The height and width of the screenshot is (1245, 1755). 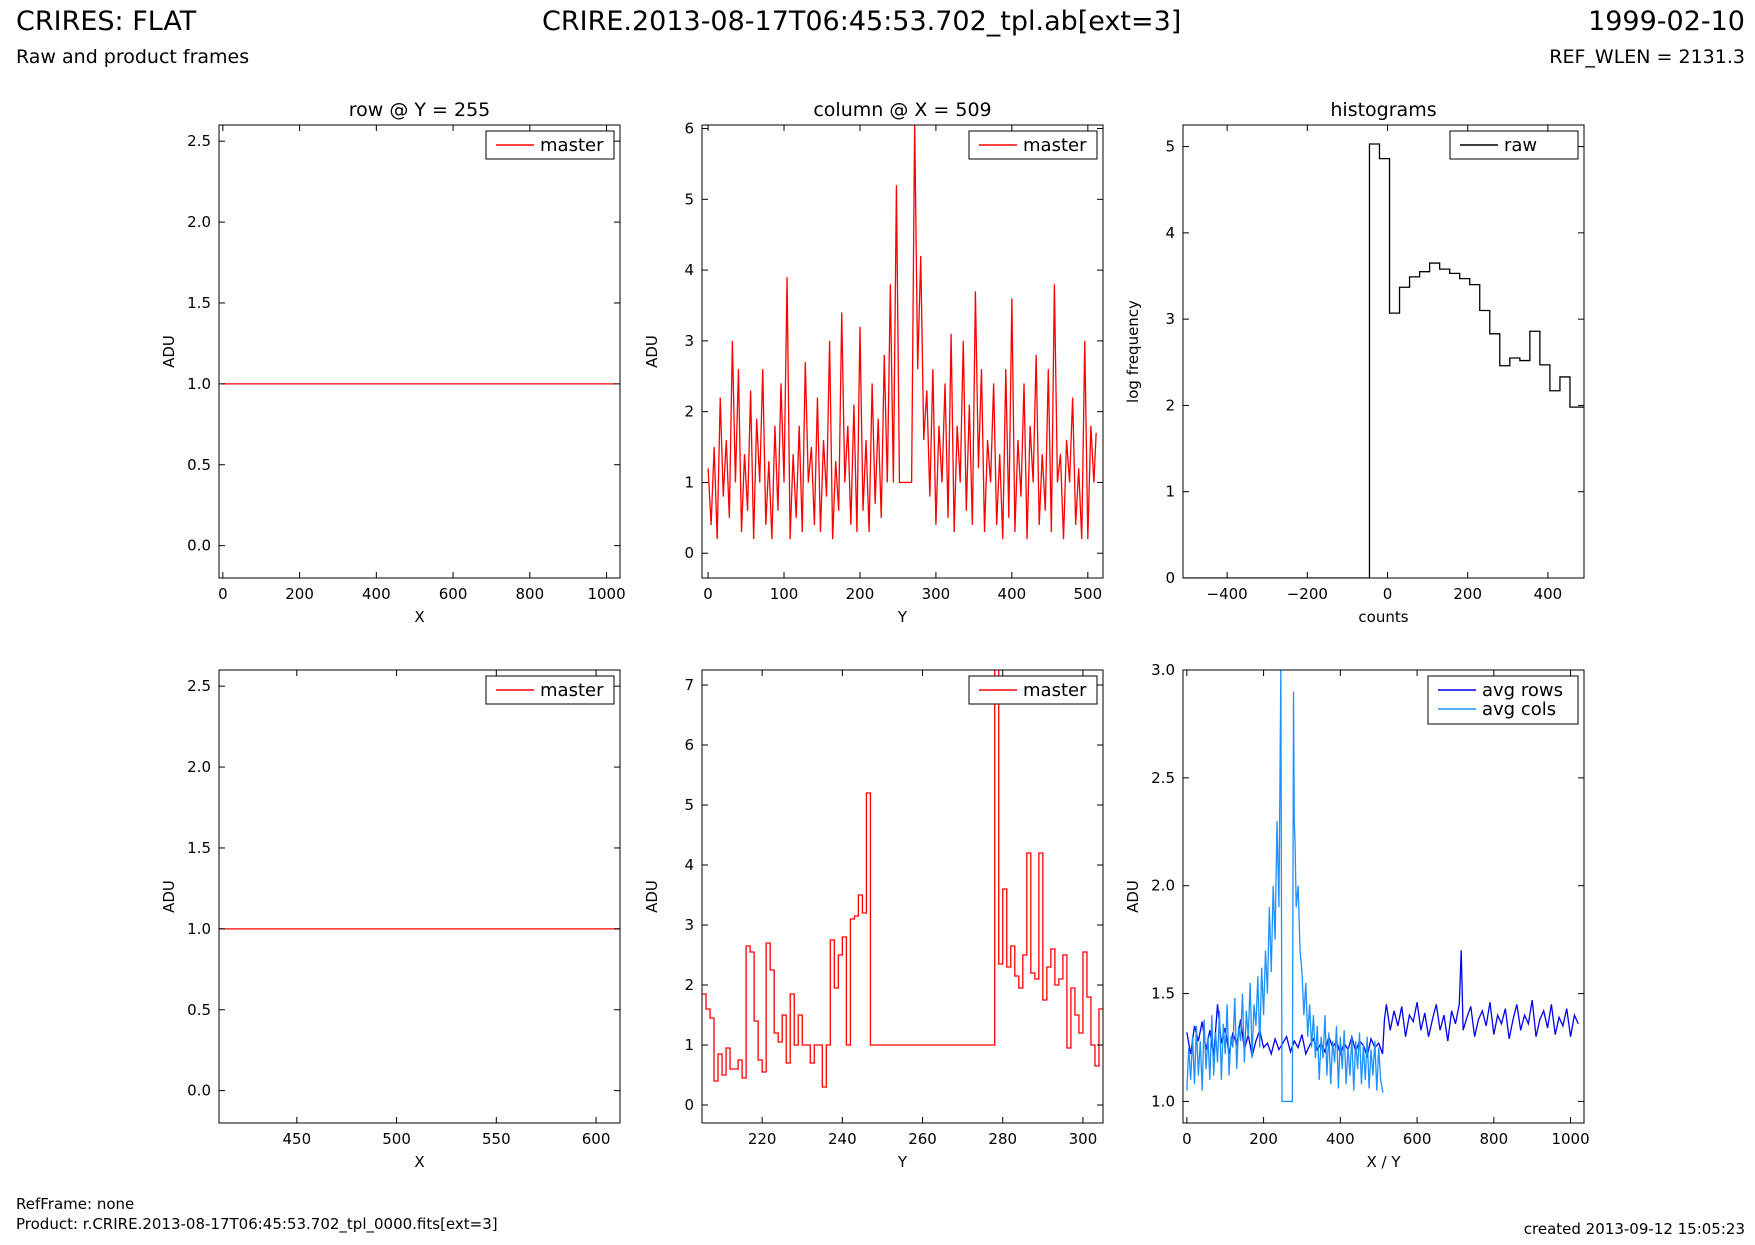 What do you see at coordinates (708, 594) in the screenshot?
I see `plot-2-xtick-0: 0` at bounding box center [708, 594].